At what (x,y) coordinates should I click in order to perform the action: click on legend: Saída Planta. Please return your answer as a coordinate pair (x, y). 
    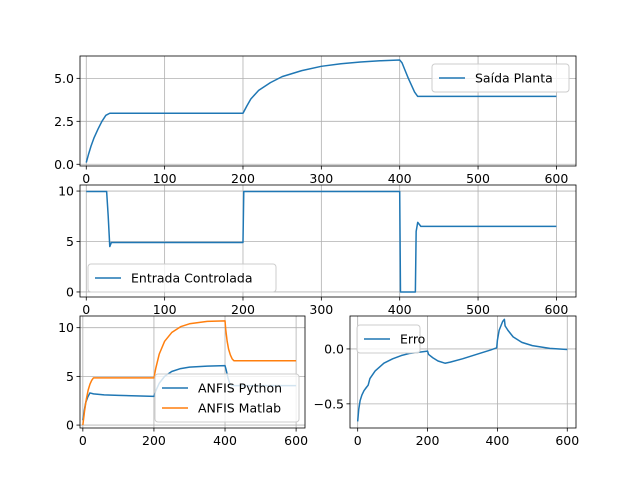
    Looking at the image, I should click on (500, 78).